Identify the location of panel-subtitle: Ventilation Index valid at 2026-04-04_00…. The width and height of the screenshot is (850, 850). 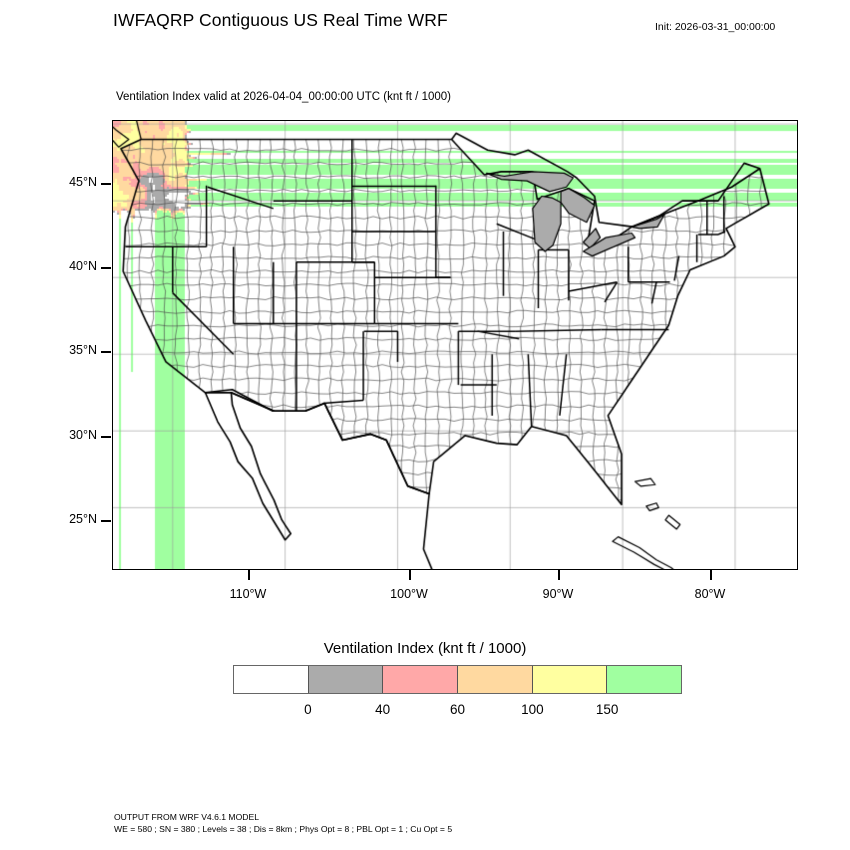
(283, 97).